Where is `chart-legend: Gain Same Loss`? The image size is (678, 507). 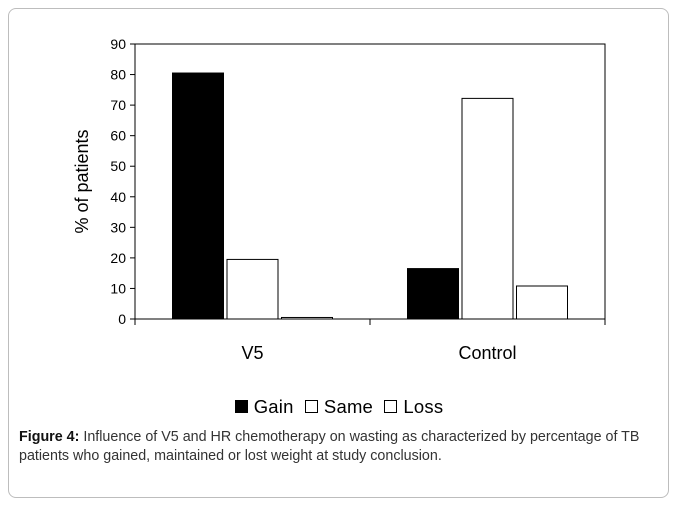 chart-legend: Gain Same Loss is located at coordinates (339, 407).